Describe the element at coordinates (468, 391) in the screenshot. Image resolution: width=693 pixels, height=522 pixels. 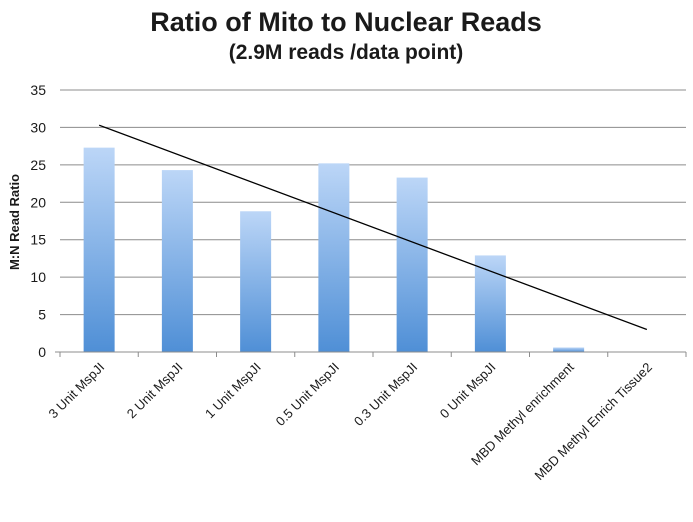
I see `x-tick-label: 0 Unit MspJI` at that location.